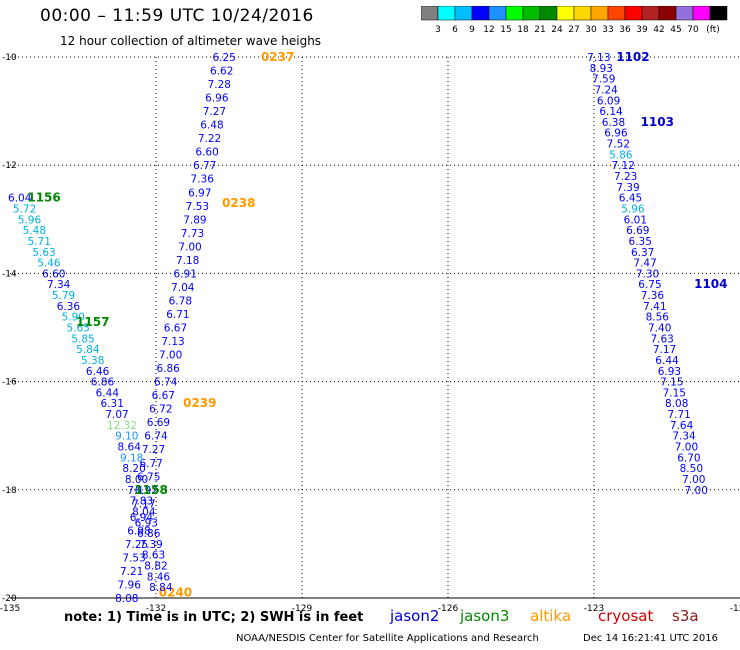 This screenshot has height=650, width=740. I want to click on swh-value-altika: 7.18, so click(187, 261).